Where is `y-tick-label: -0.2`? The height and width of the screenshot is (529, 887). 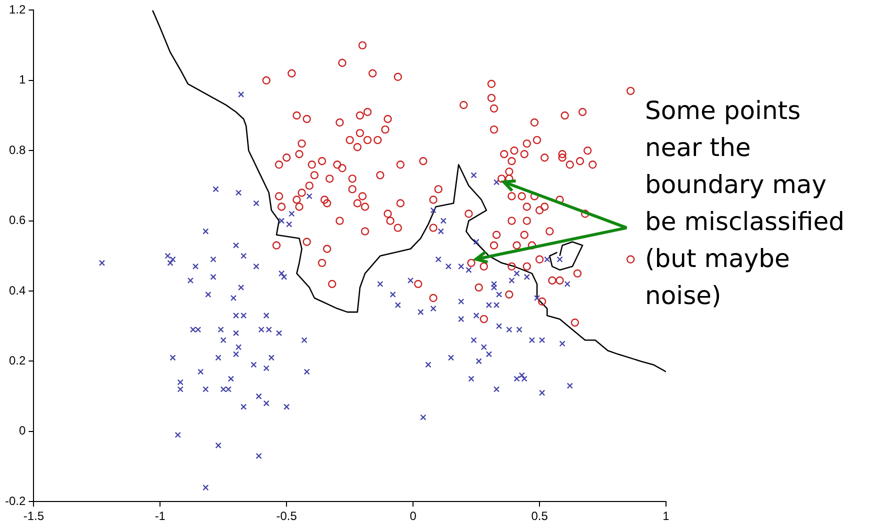
y-tick-label: -0.2 is located at coordinates (15, 501).